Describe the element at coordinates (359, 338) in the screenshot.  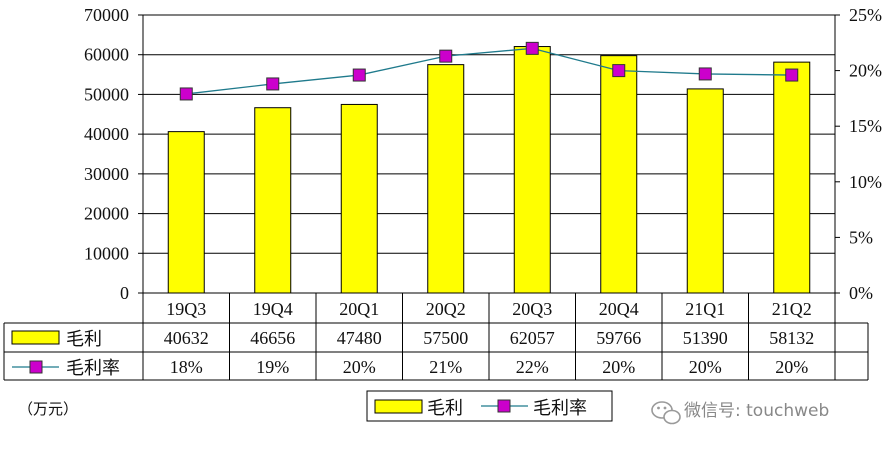
I see `bar-value-label: 47480` at that location.